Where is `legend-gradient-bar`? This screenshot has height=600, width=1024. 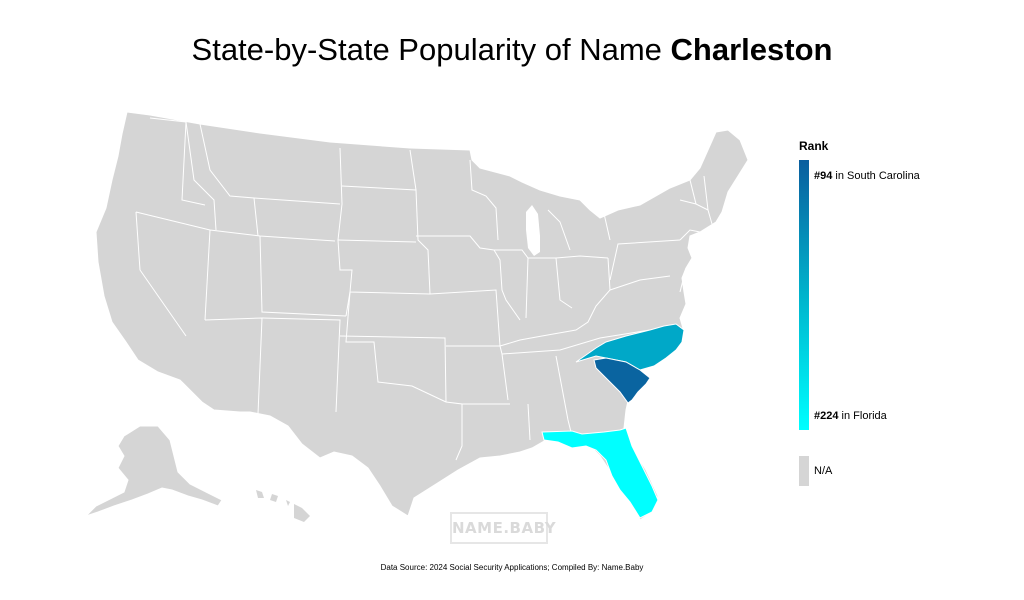
legend-gradient-bar is located at coordinates (804, 295).